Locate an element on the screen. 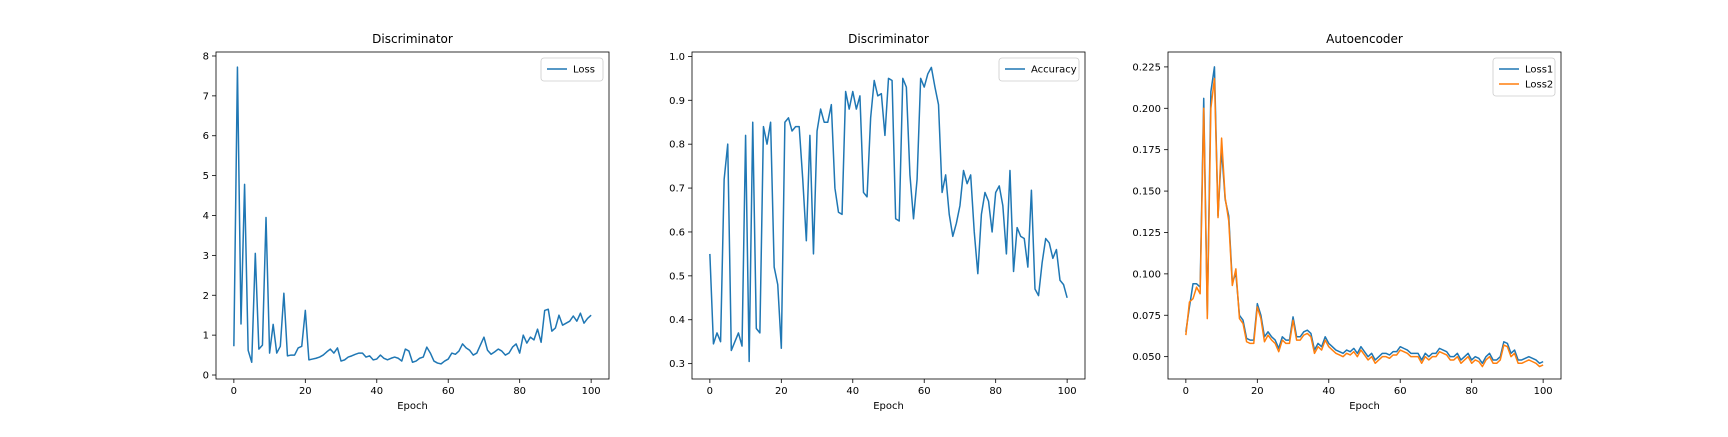 The image size is (1728, 437). legend: Loss1 Loss2 is located at coordinates (1524, 77).